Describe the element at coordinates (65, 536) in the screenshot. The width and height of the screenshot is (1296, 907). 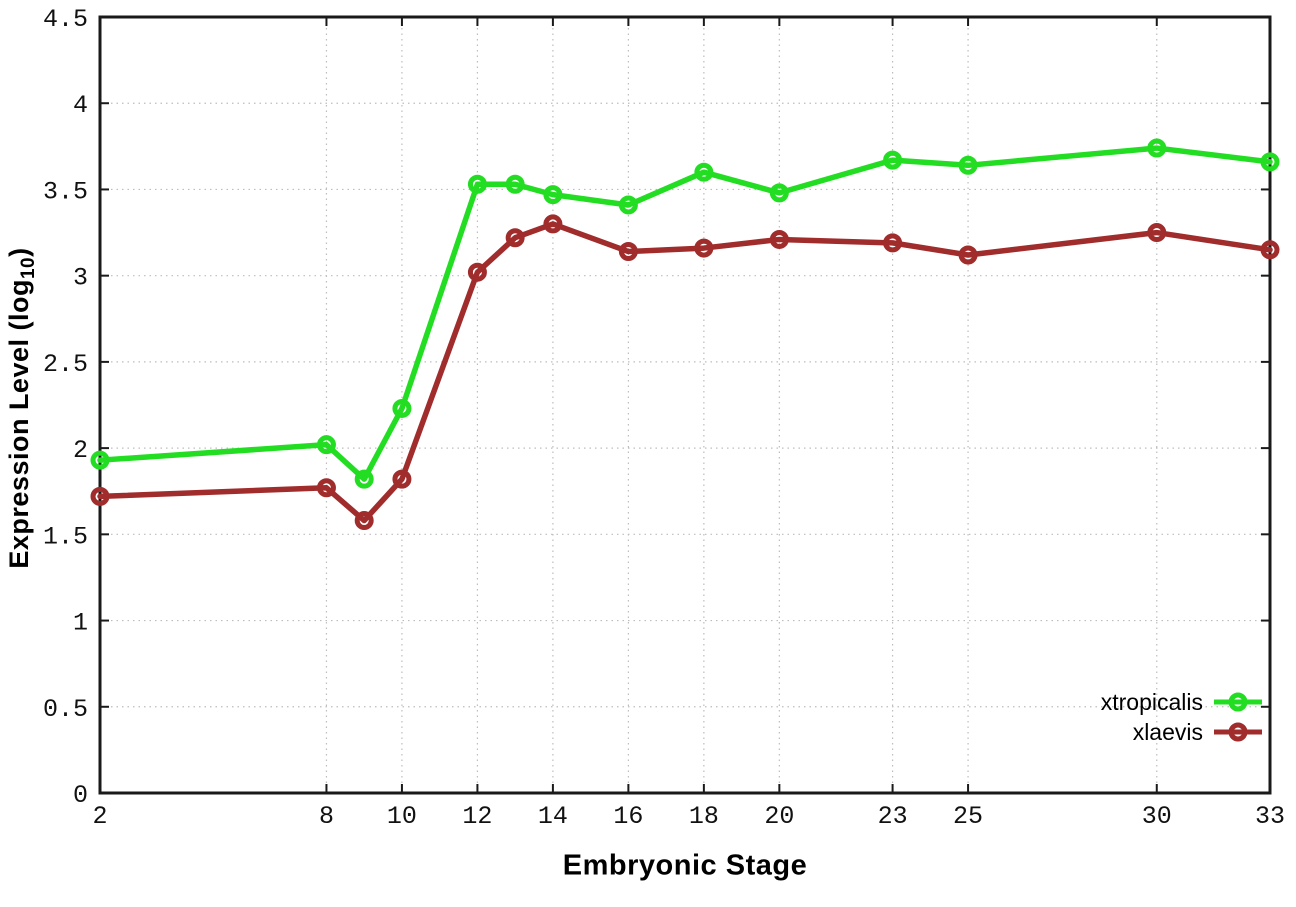
I see `y-tick-label: 1.5` at that location.